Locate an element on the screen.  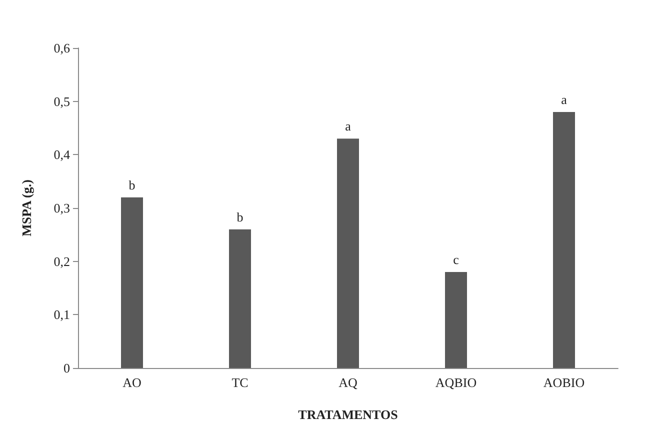
x-tick-label: AOBIO is located at coordinates (564, 382).